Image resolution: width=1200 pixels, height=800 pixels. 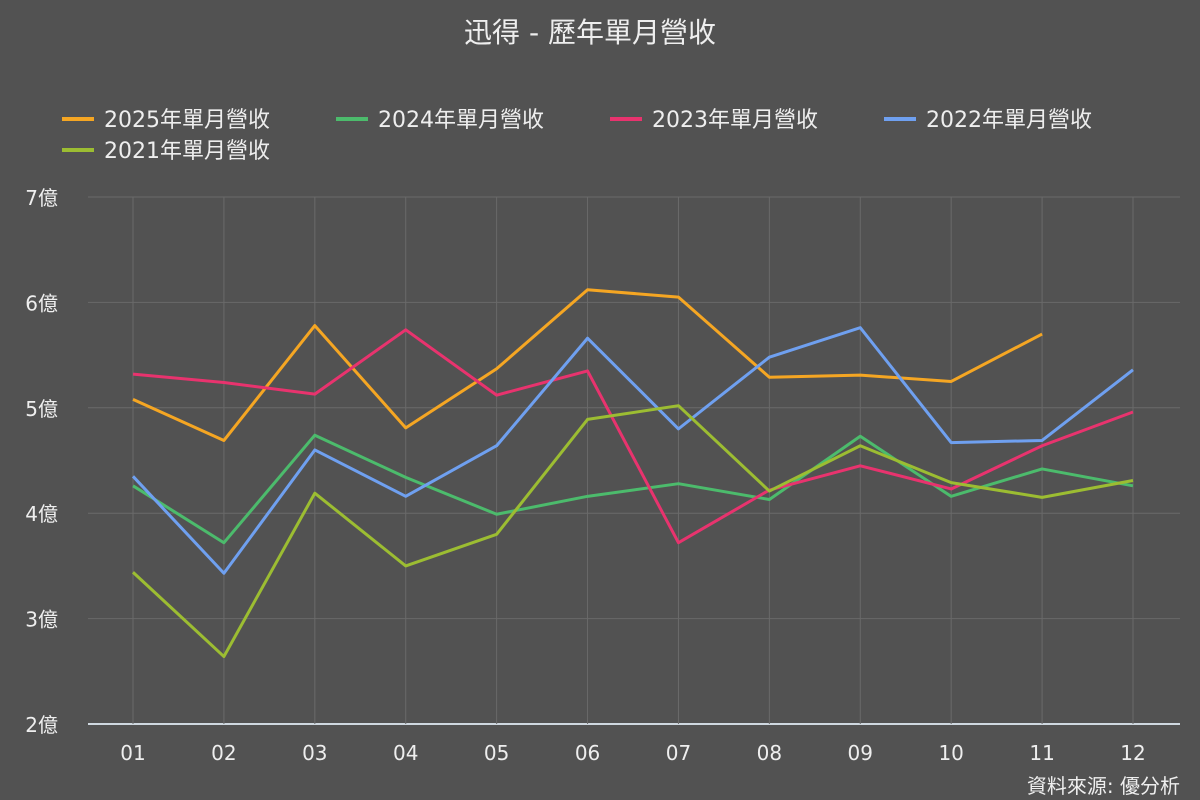 I want to click on y-tick-label: 7億, so click(x=41, y=198).